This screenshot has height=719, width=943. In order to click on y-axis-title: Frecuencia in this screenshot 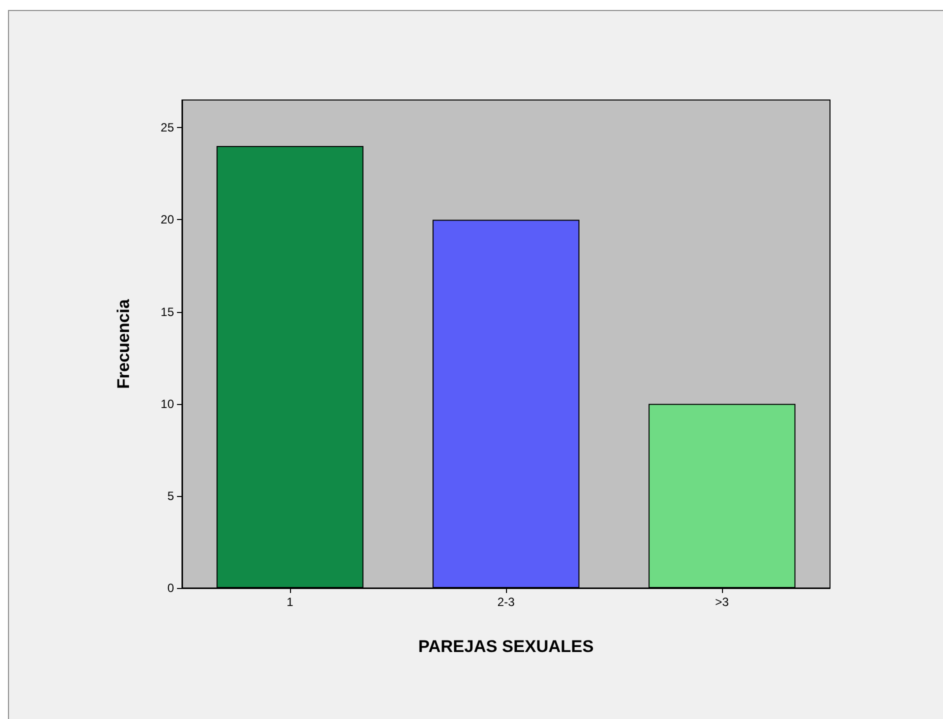, I will do `click(123, 343)`.